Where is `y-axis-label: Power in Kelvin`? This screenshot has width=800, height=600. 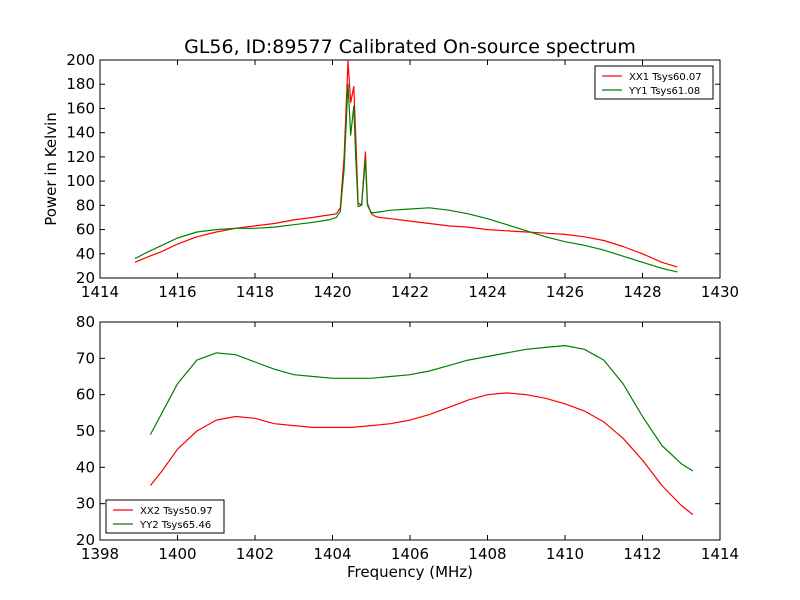 y-axis-label: Power in Kelvin is located at coordinates (51, 169).